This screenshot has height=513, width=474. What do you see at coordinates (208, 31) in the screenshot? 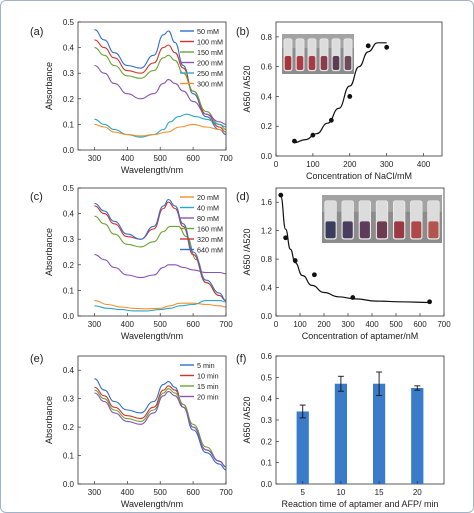
I see `legend-entry: 50 mM` at bounding box center [208, 31].